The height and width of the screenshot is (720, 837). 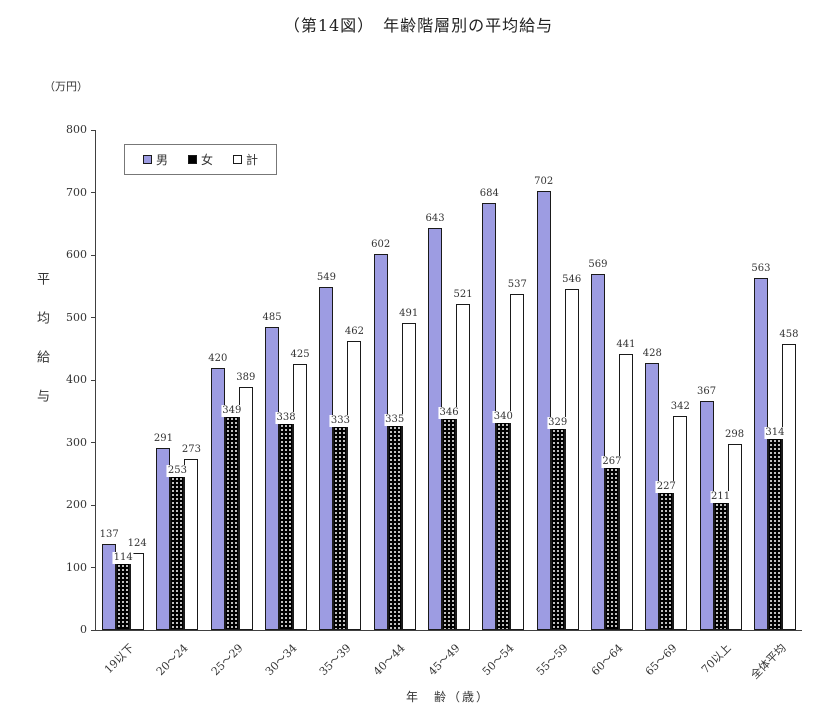 What do you see at coordinates (789, 380) in the screenshot?
I see `bar-slot-total: 458` at bounding box center [789, 380].